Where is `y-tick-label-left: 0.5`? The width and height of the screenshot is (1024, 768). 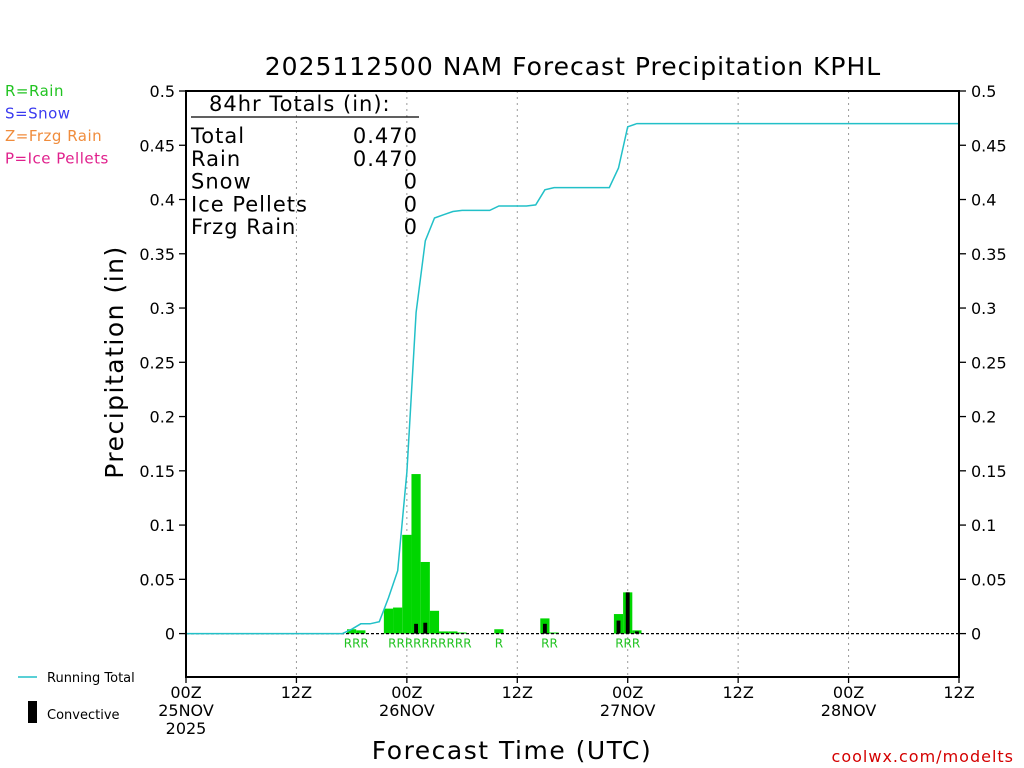
y-tick-label-left: 0.5 is located at coordinates (162, 91).